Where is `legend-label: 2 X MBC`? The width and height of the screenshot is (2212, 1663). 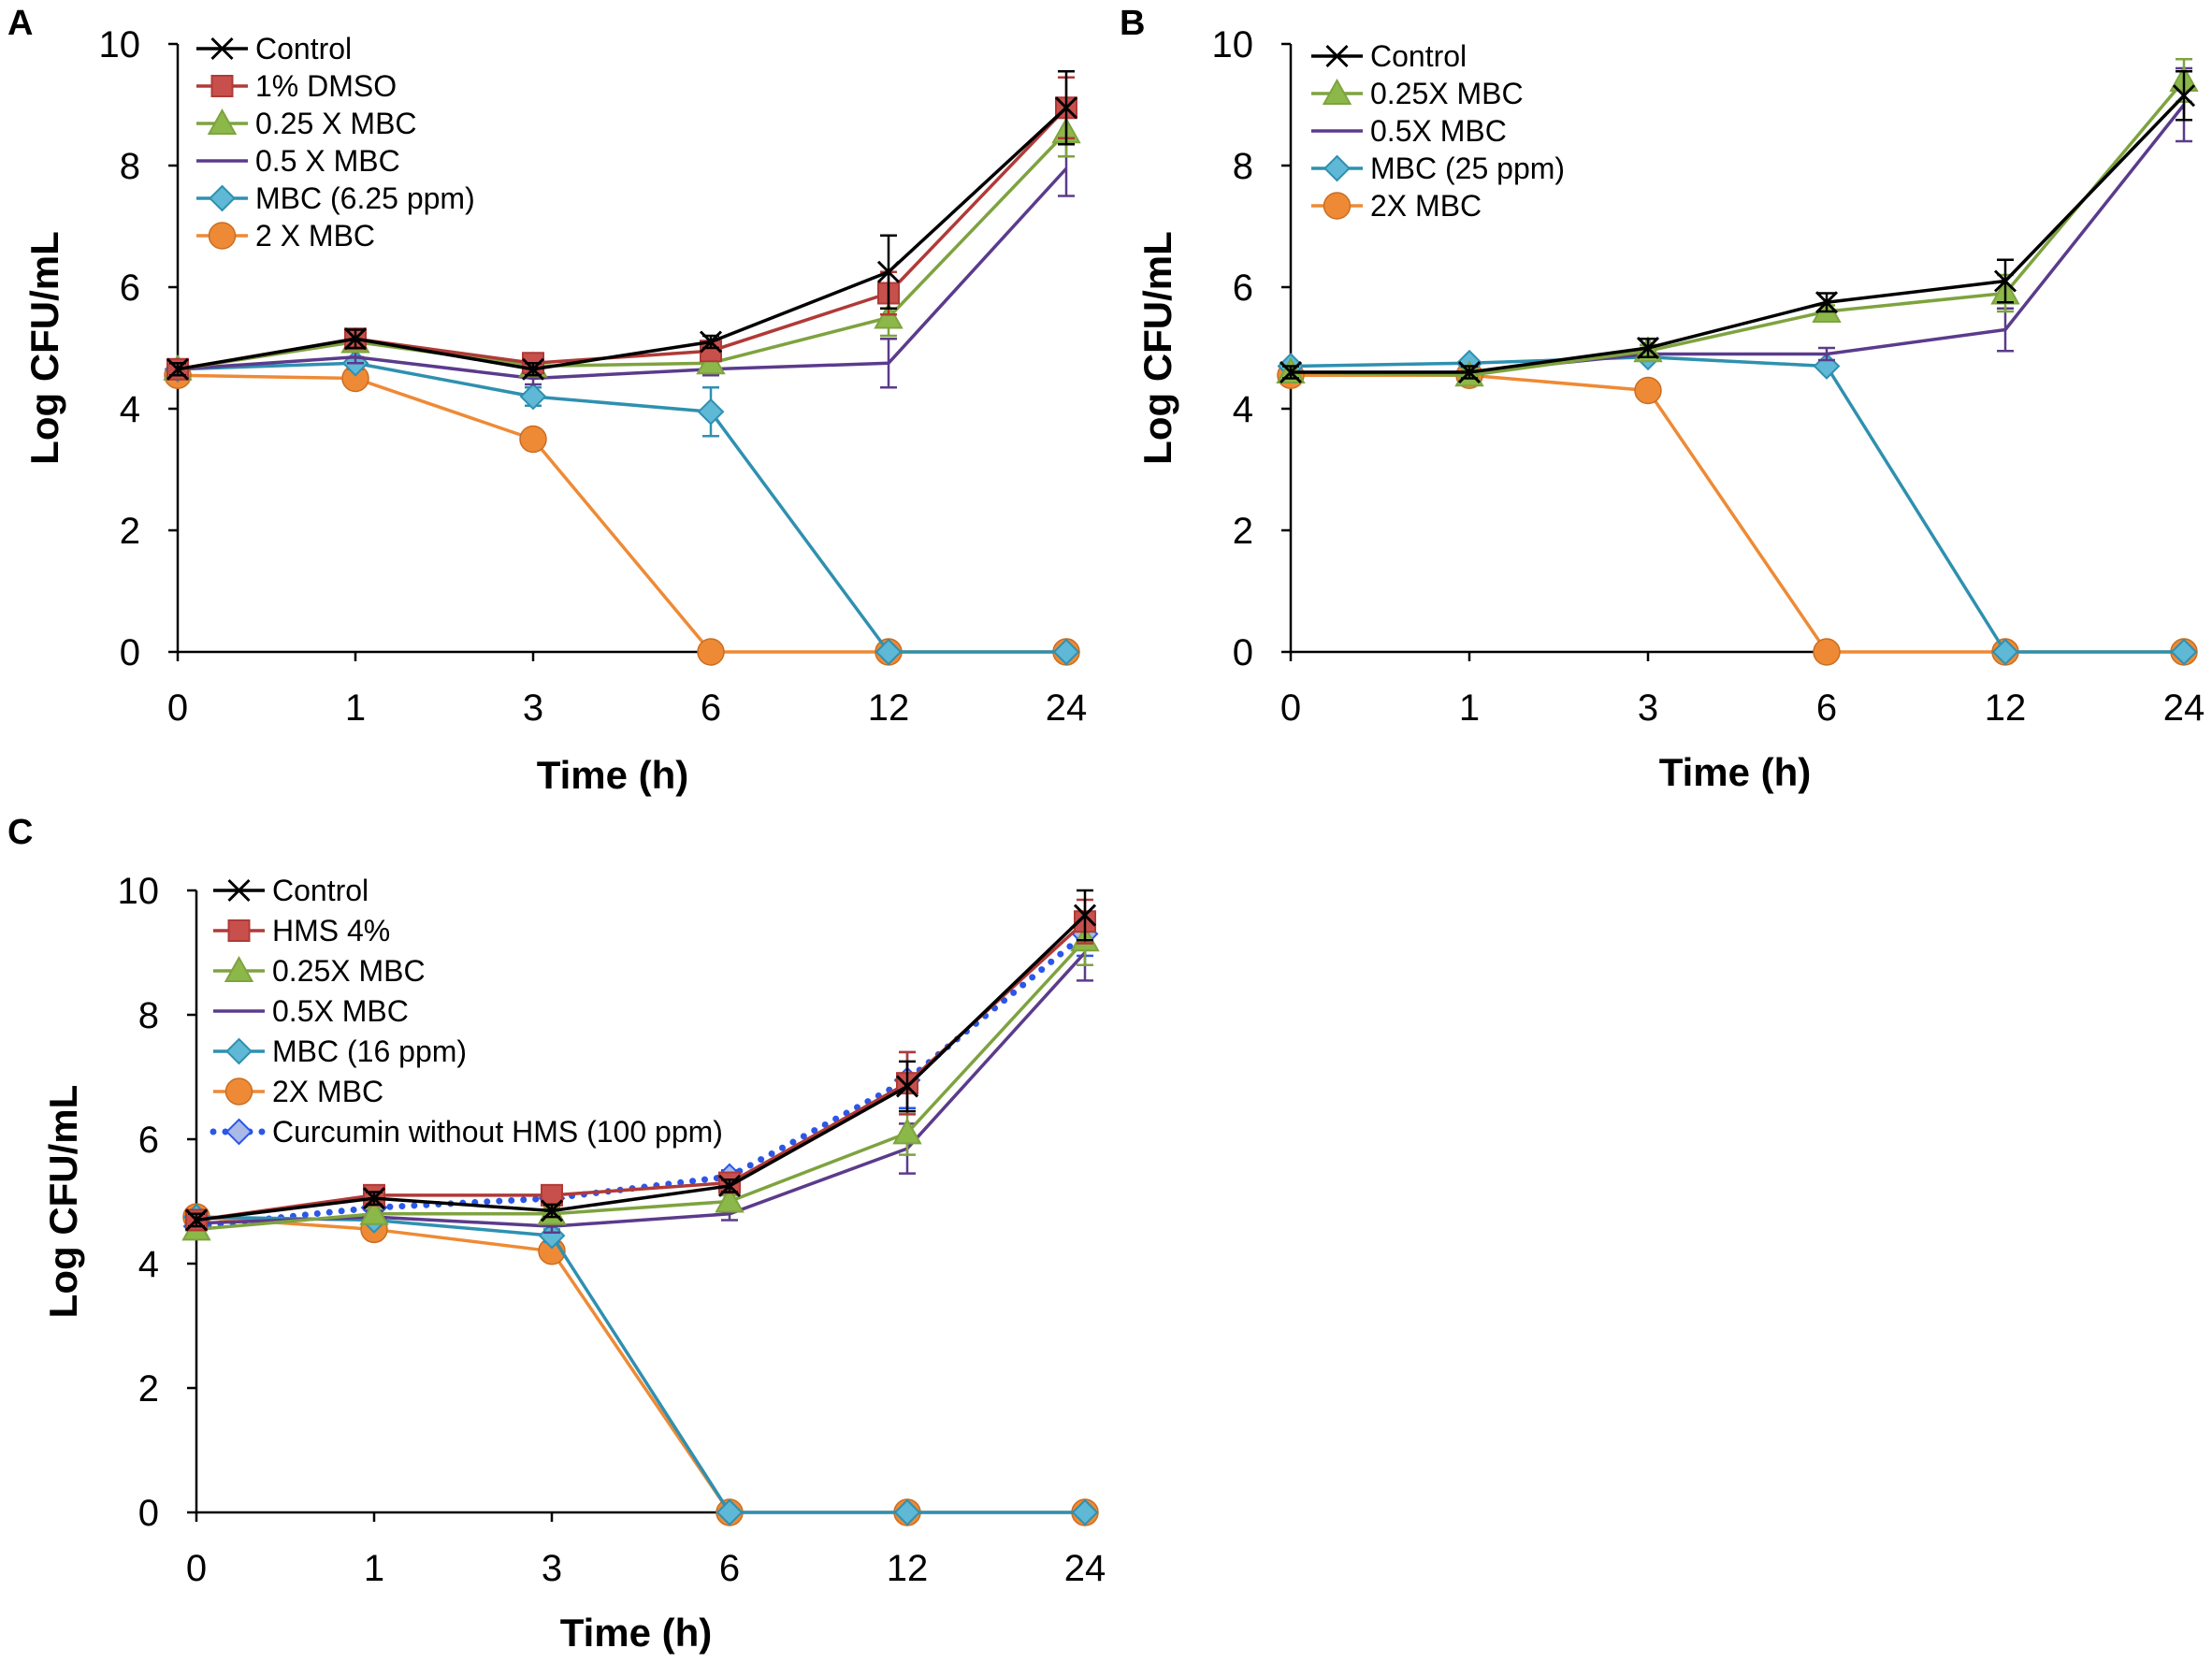 legend-label: 2 X MBC is located at coordinates (315, 236).